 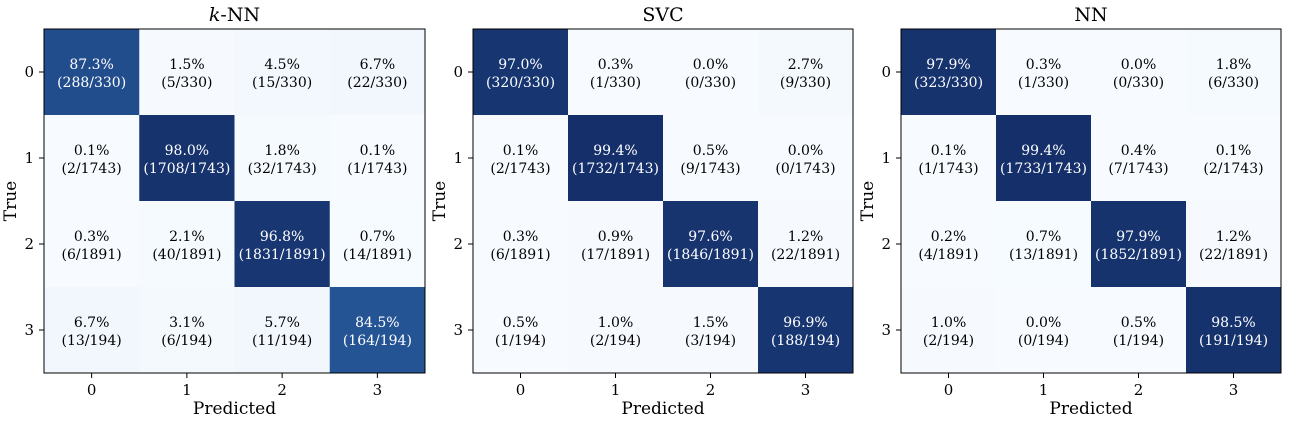 What do you see at coordinates (805, 323) in the screenshot?
I see `cell-percent-label: 96.9%` at bounding box center [805, 323].